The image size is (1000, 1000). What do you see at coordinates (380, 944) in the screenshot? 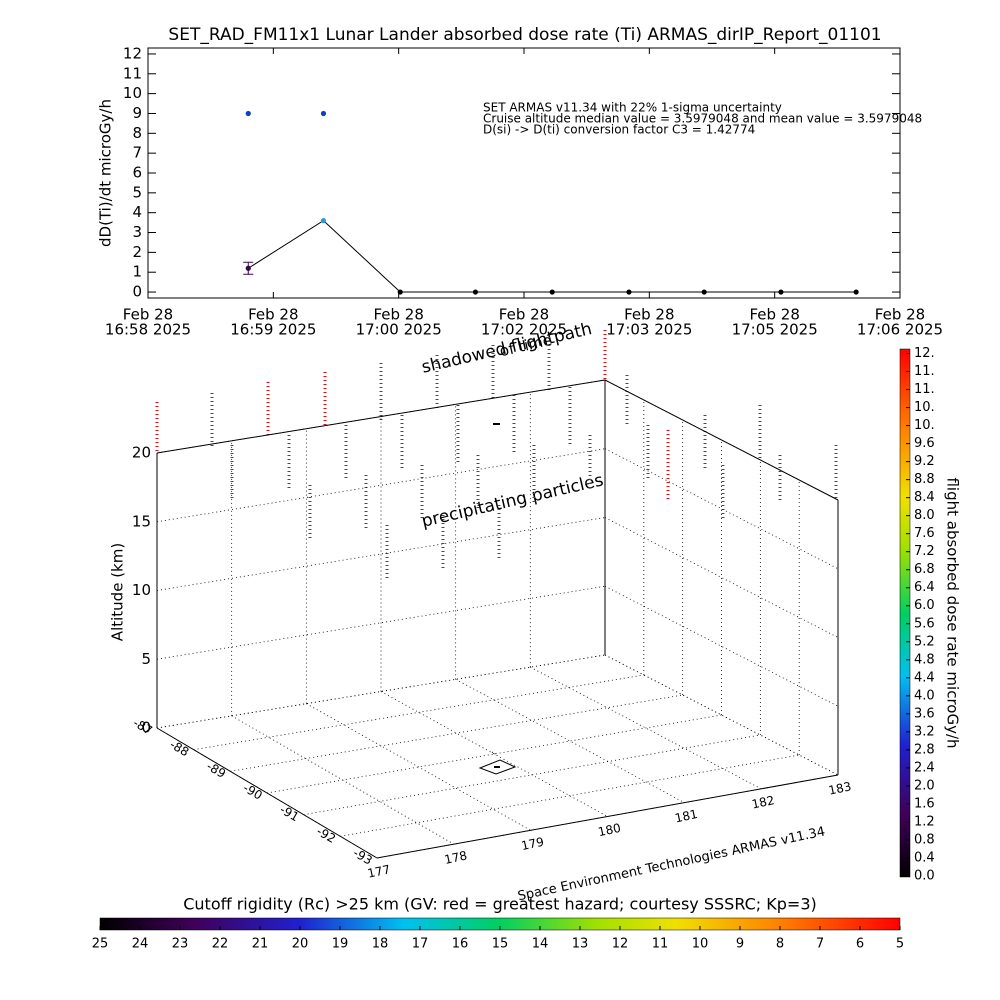
I see `colorbar-tick-label: 18` at bounding box center [380, 944].